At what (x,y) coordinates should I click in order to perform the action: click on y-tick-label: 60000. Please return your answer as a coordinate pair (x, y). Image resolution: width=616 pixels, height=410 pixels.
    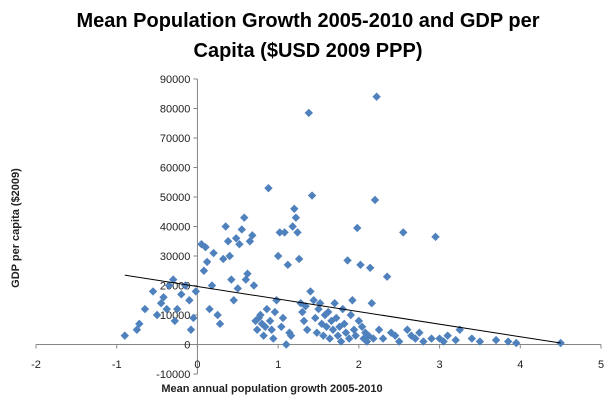
    Looking at the image, I should click on (175, 169).